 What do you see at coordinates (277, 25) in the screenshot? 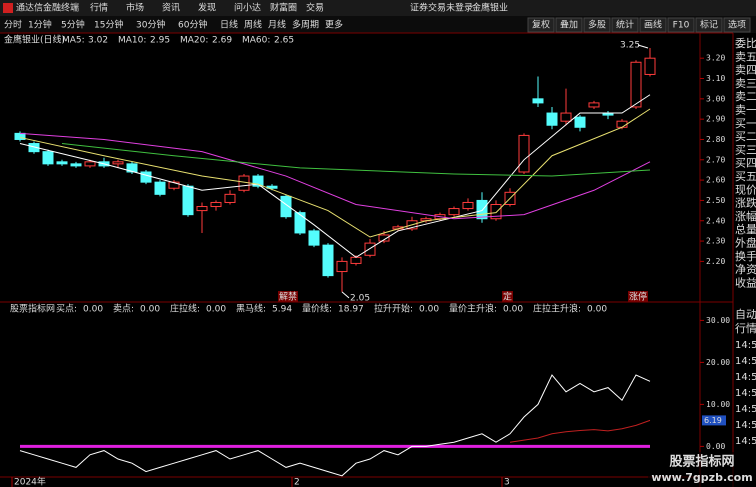
I see `period-tab: 月线` at bounding box center [277, 25].